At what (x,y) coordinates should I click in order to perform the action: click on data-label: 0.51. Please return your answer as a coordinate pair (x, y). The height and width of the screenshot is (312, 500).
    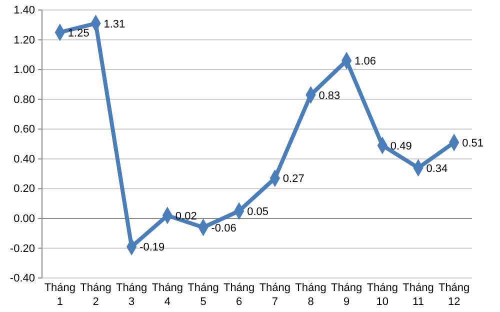
    Looking at the image, I should click on (473, 144).